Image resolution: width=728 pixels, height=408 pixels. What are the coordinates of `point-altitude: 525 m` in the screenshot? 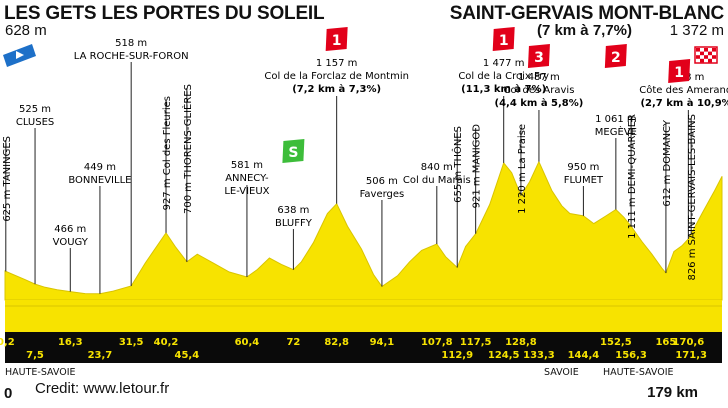 It's located at (35, 109).